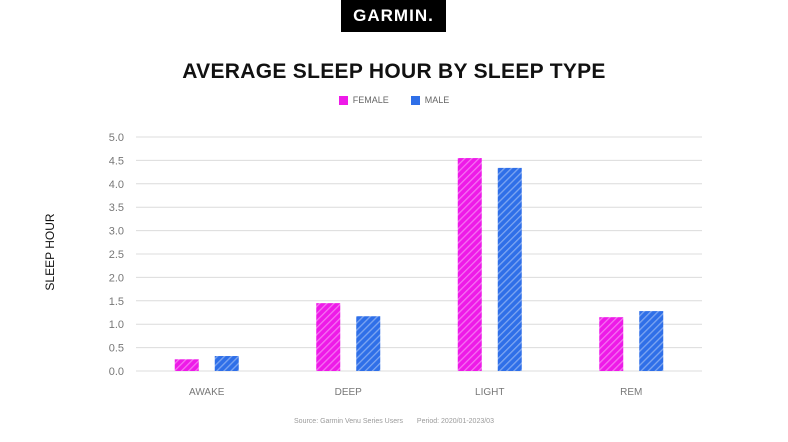  What do you see at coordinates (116, 255) in the screenshot?
I see `y-tick-label: 2.5` at bounding box center [116, 255].